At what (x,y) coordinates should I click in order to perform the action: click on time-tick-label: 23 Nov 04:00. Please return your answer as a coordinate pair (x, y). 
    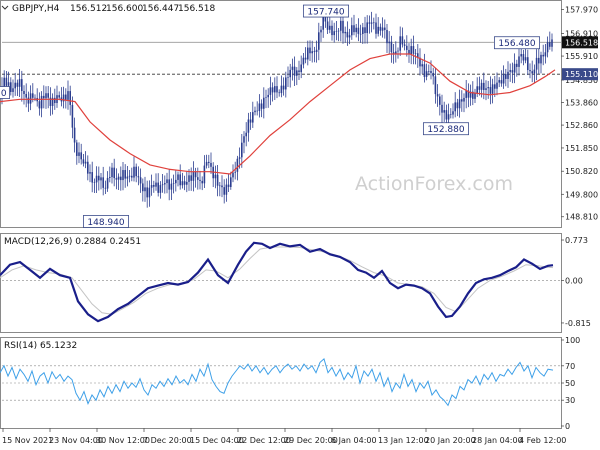
    Looking at the image, I should click on (76, 440).